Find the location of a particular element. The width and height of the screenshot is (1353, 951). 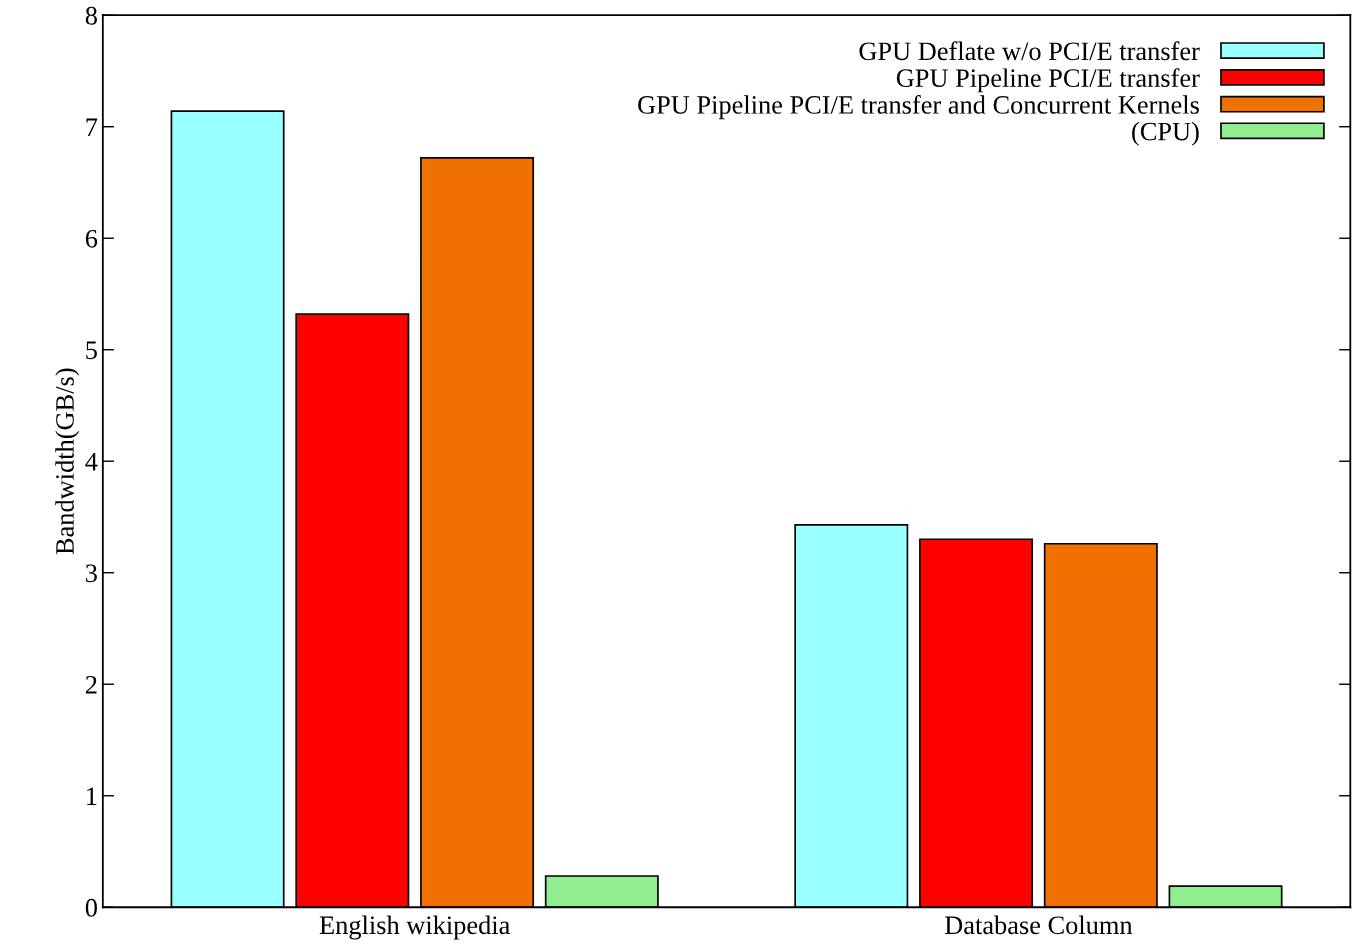

y-axis-title: Bandwidth(GB/s) is located at coordinates (67, 461).